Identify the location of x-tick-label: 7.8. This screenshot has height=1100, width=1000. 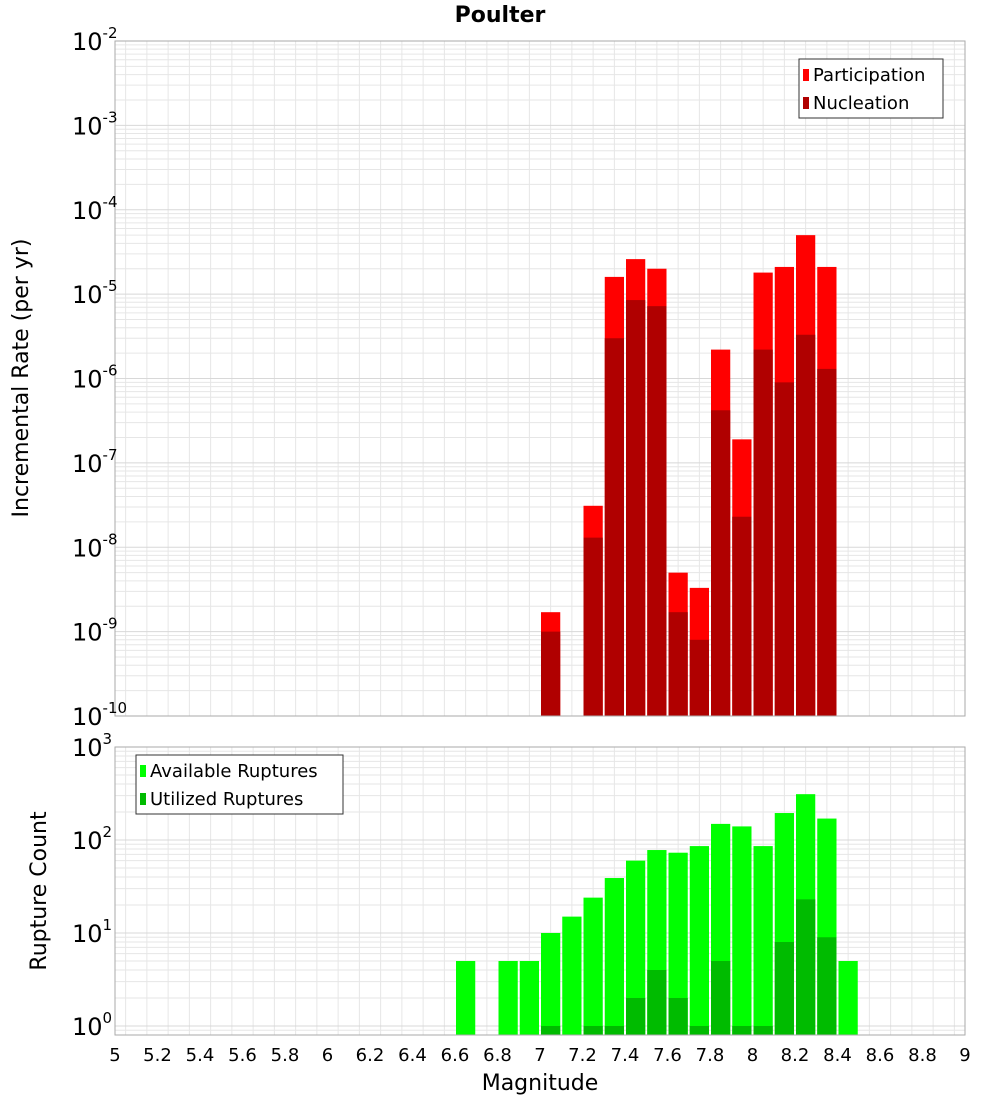
(710, 1055).